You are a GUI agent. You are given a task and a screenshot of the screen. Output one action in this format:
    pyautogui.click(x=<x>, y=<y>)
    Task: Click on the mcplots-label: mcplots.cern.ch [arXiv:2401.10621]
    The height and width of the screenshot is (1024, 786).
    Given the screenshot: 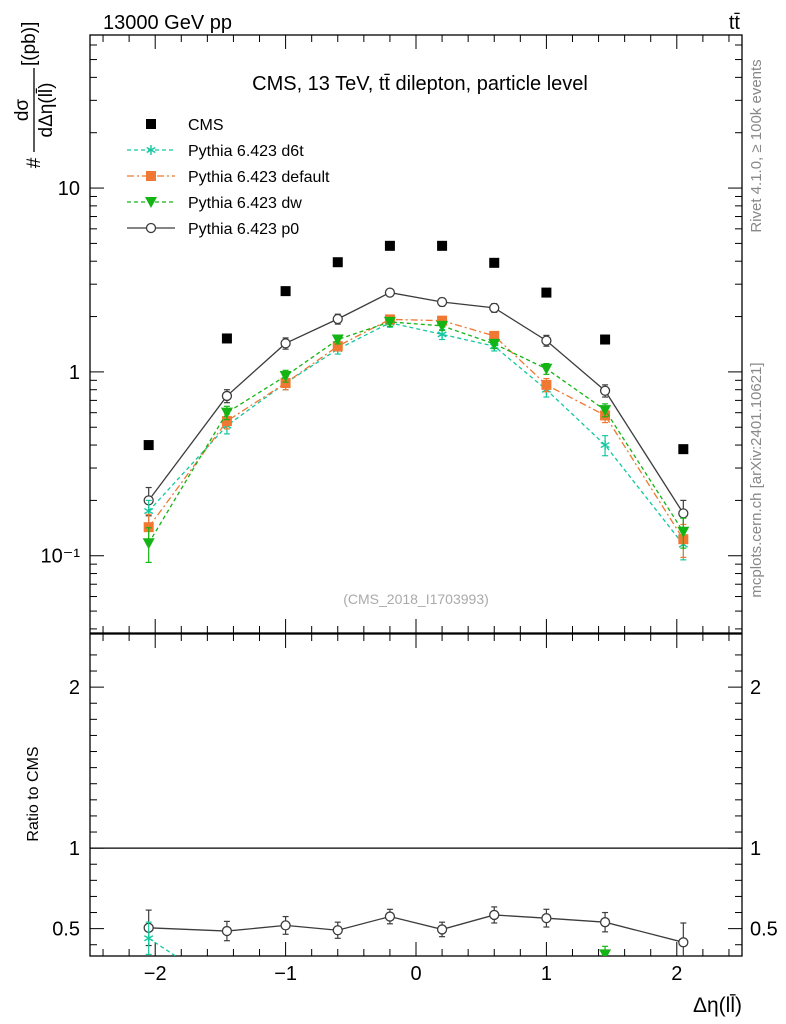 What is the action you would take?
    pyautogui.click(x=756, y=479)
    